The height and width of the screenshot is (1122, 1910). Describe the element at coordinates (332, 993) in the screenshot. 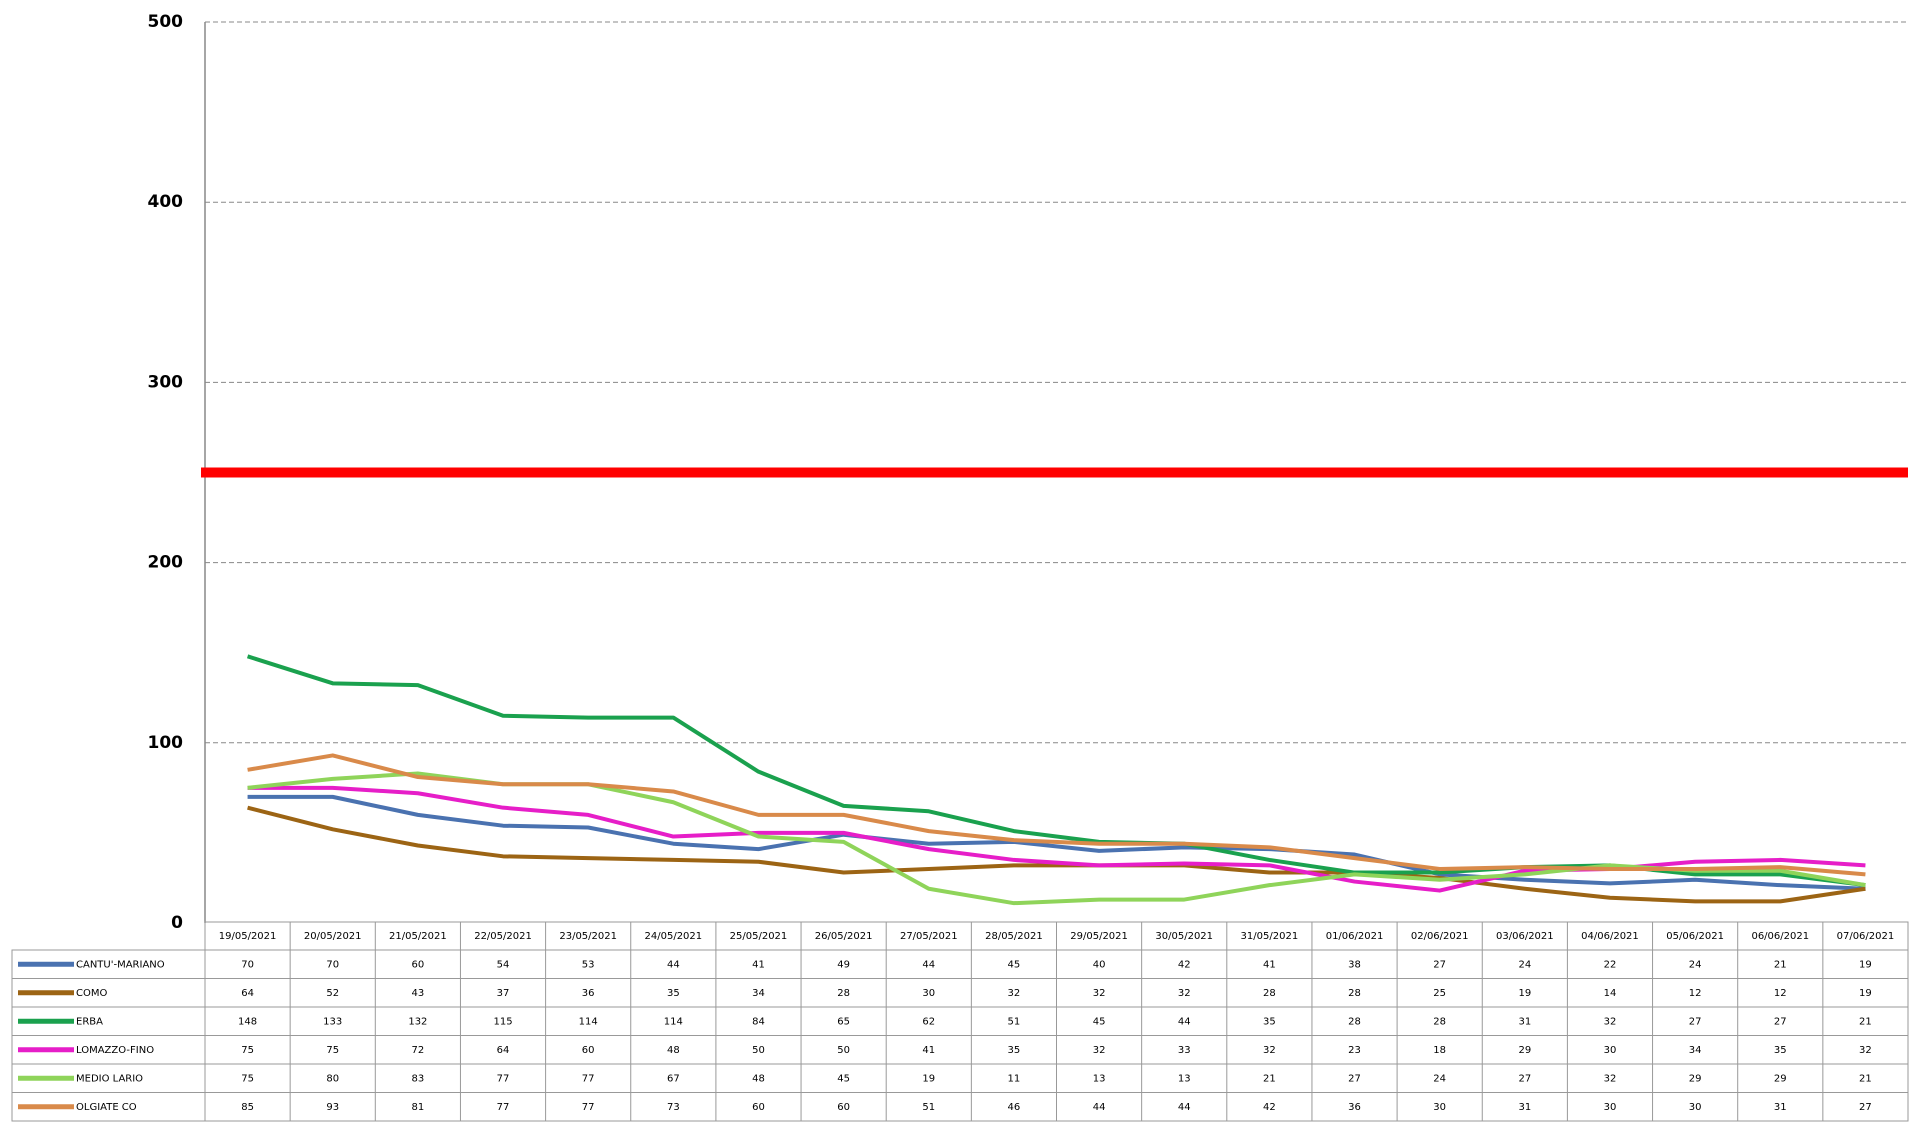

I see `table-value: 52` at that location.